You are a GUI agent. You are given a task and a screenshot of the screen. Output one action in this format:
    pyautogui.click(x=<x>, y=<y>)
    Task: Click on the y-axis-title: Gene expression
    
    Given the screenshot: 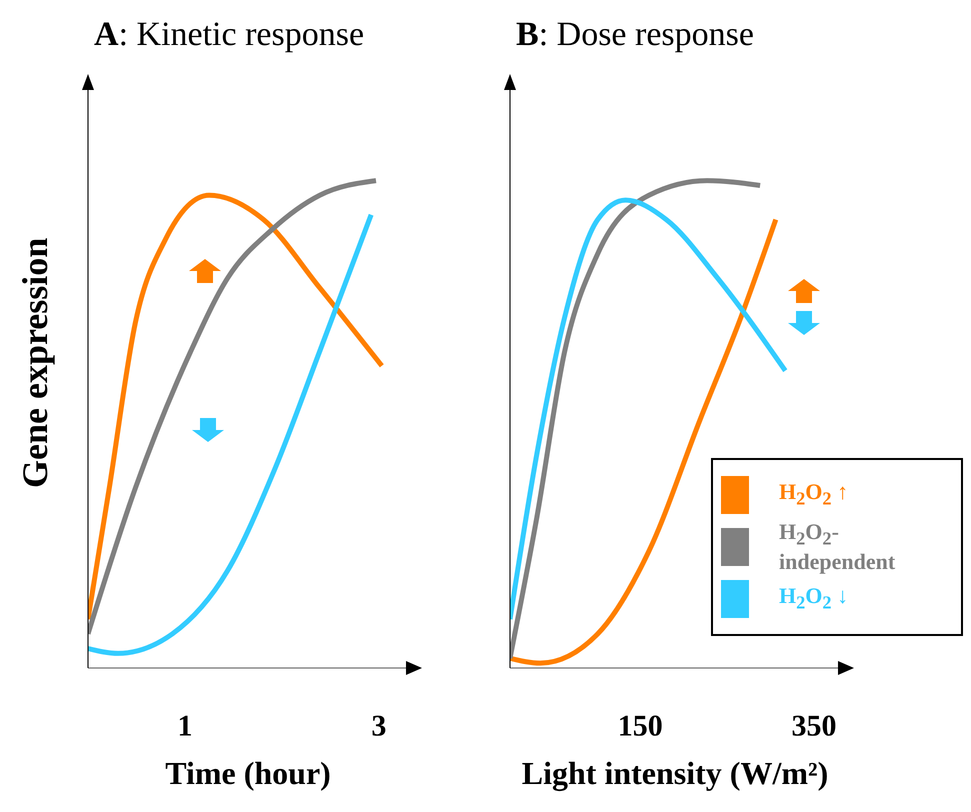 What is the action you would take?
    pyautogui.click(x=34, y=363)
    